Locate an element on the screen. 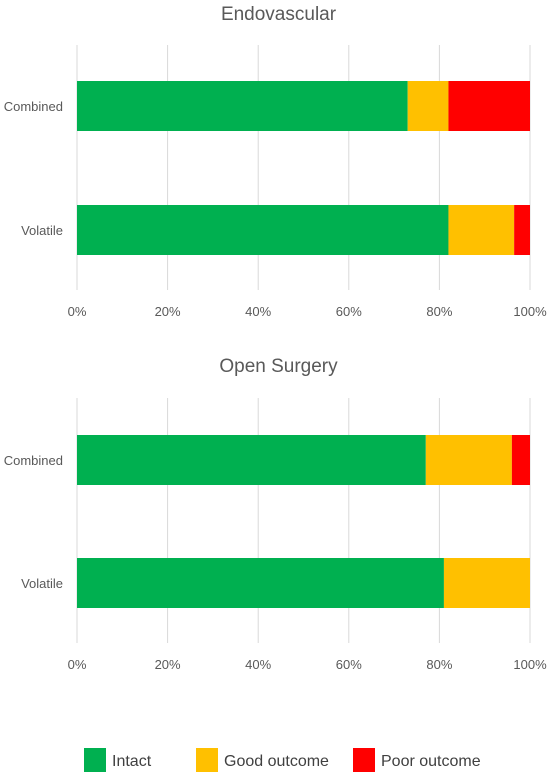  legend-label: Good outcome is located at coordinates (276, 761).